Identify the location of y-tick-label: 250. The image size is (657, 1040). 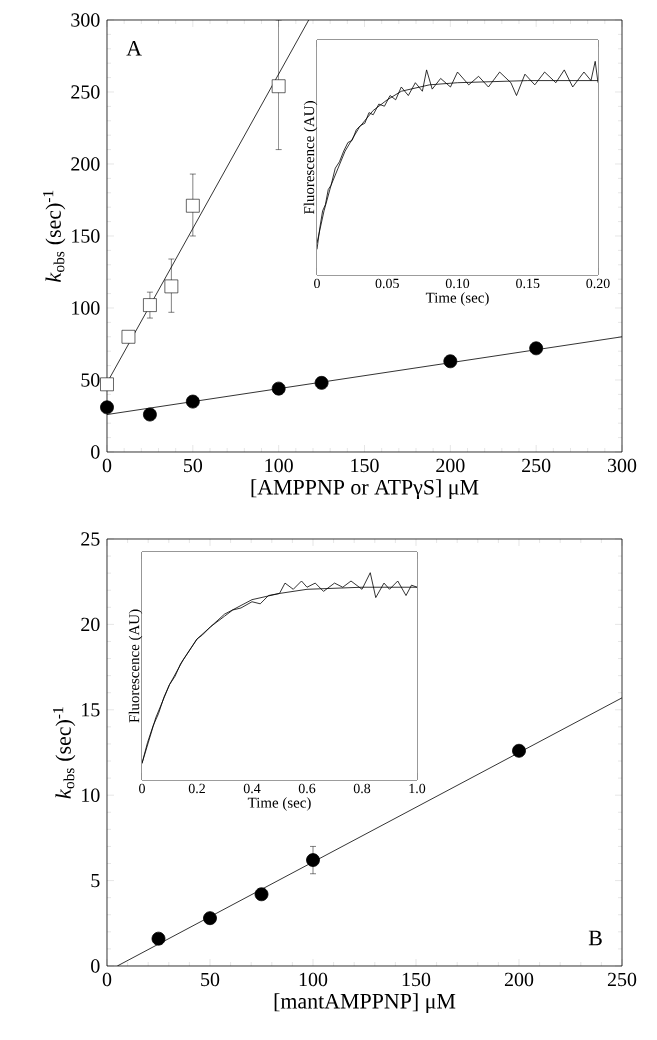
(85, 92).